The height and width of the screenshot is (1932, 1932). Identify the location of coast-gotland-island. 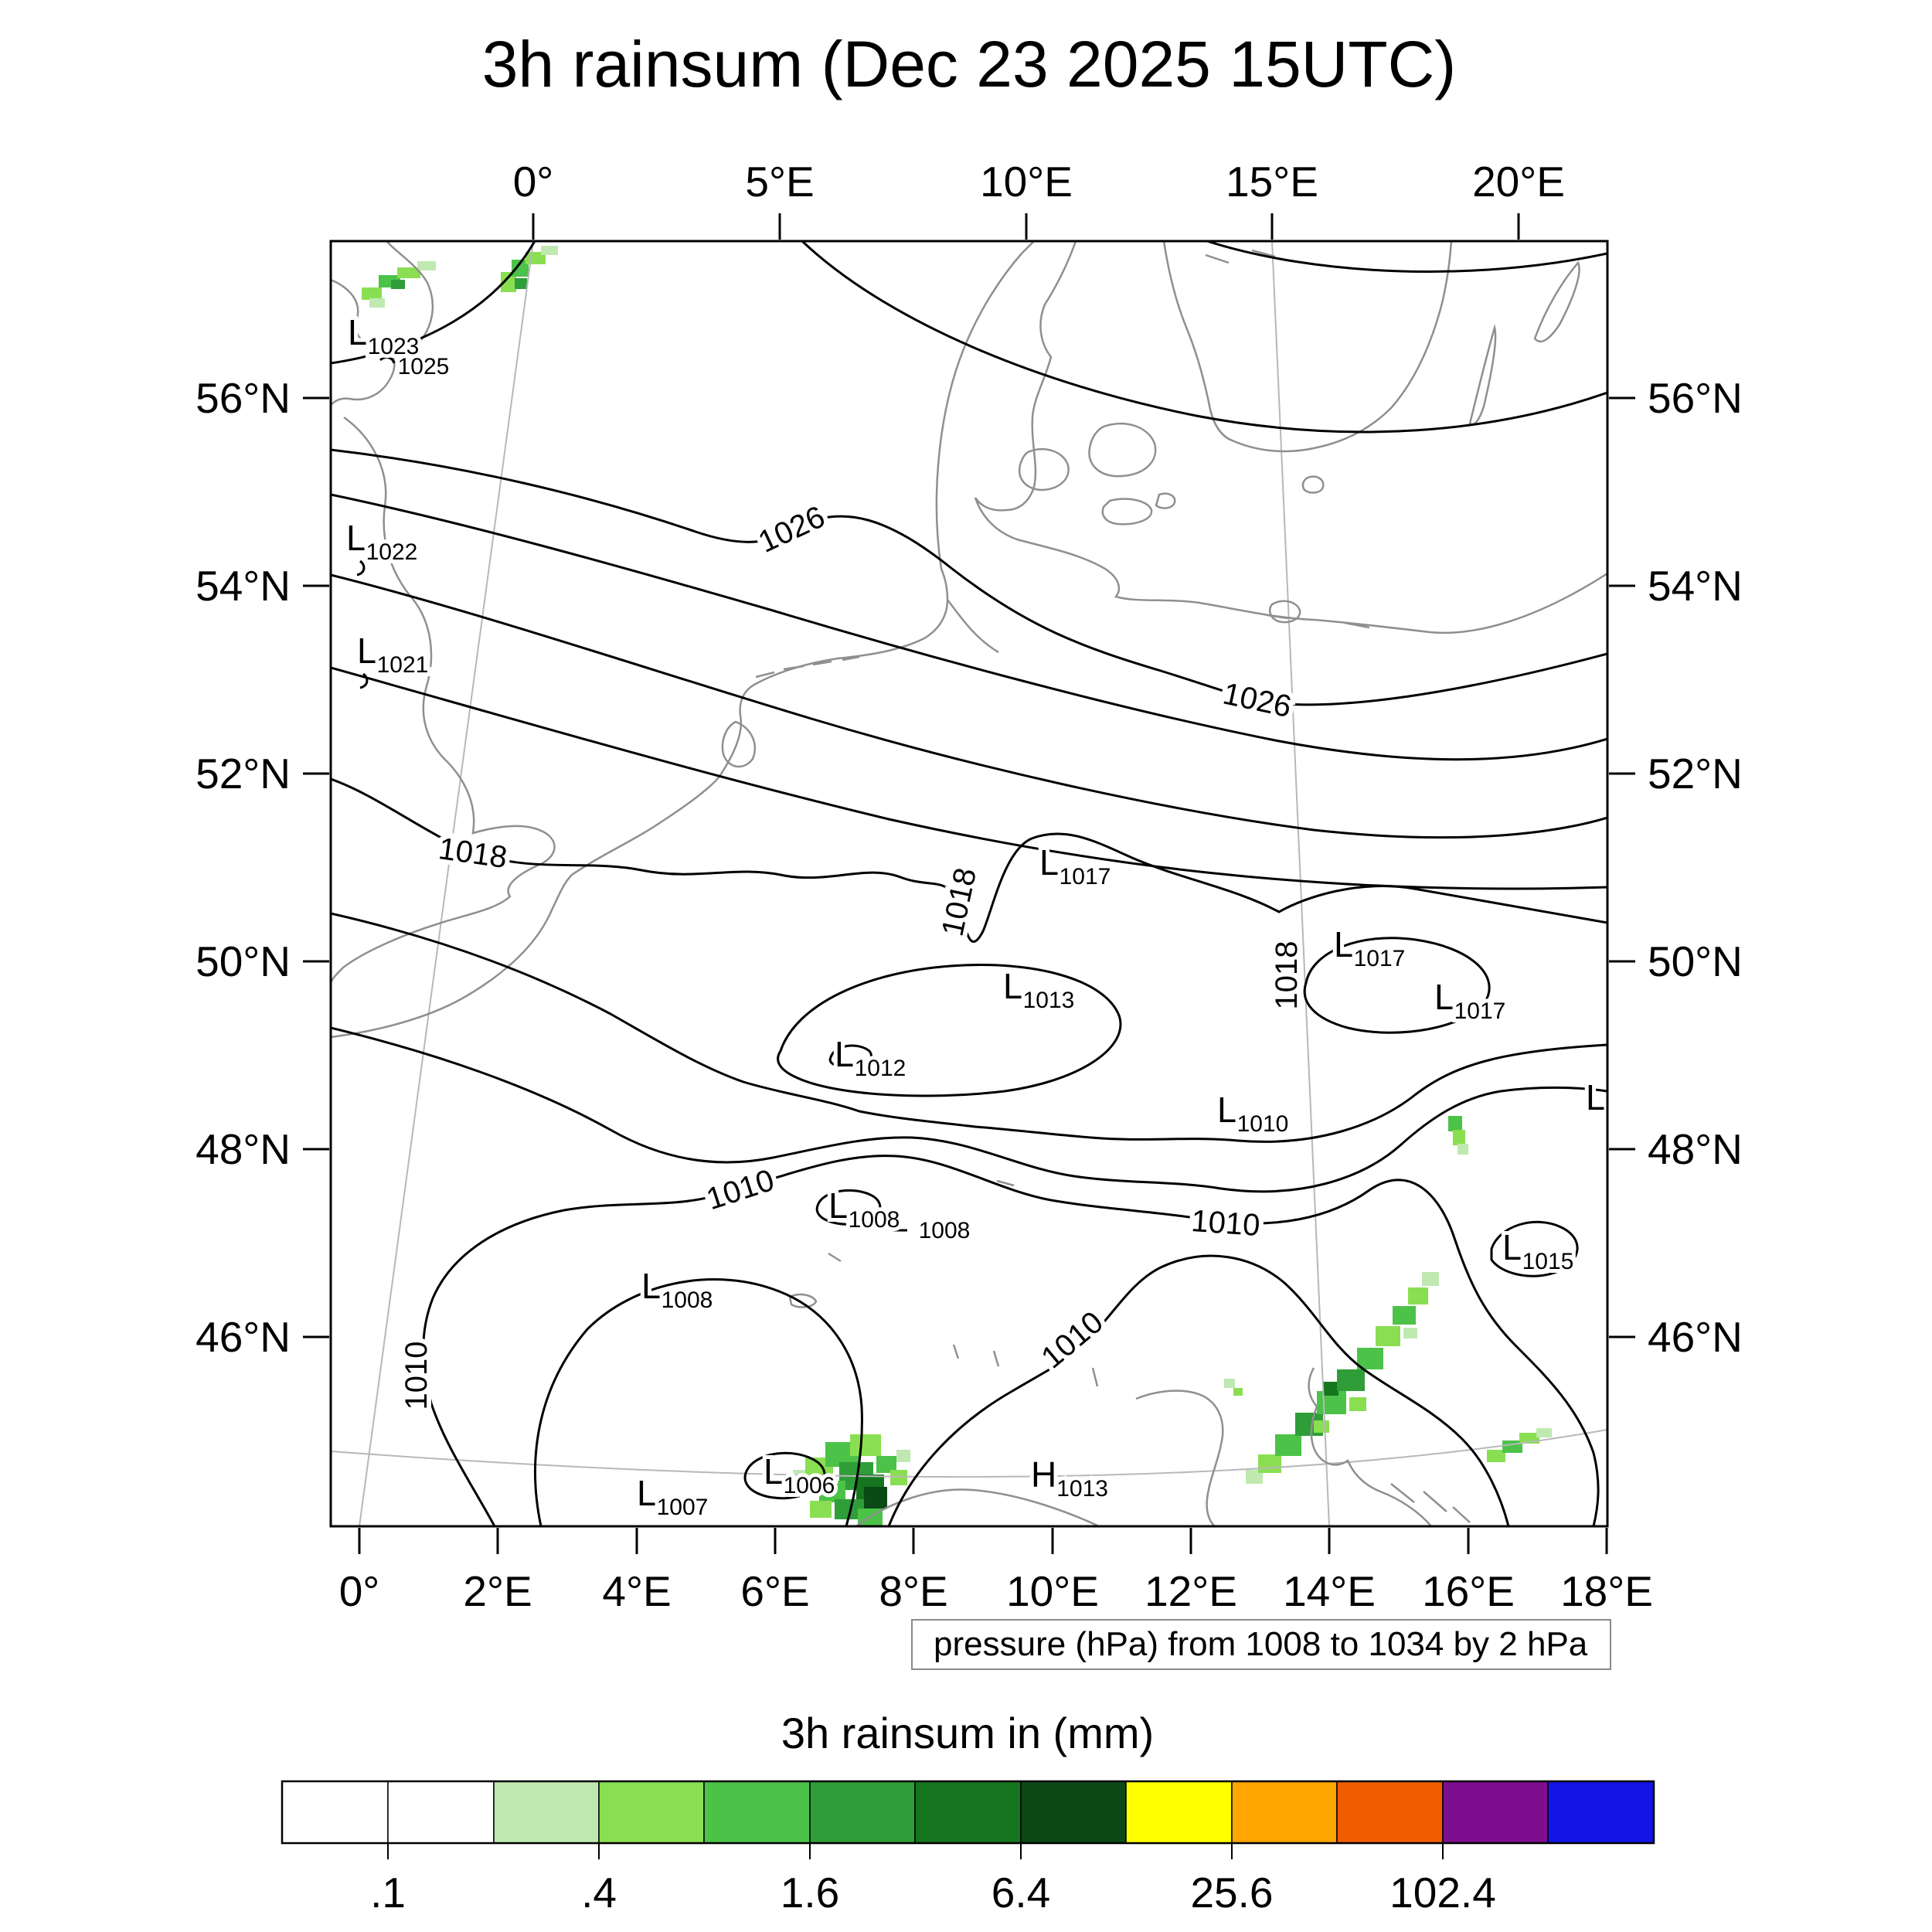
(1556, 301).